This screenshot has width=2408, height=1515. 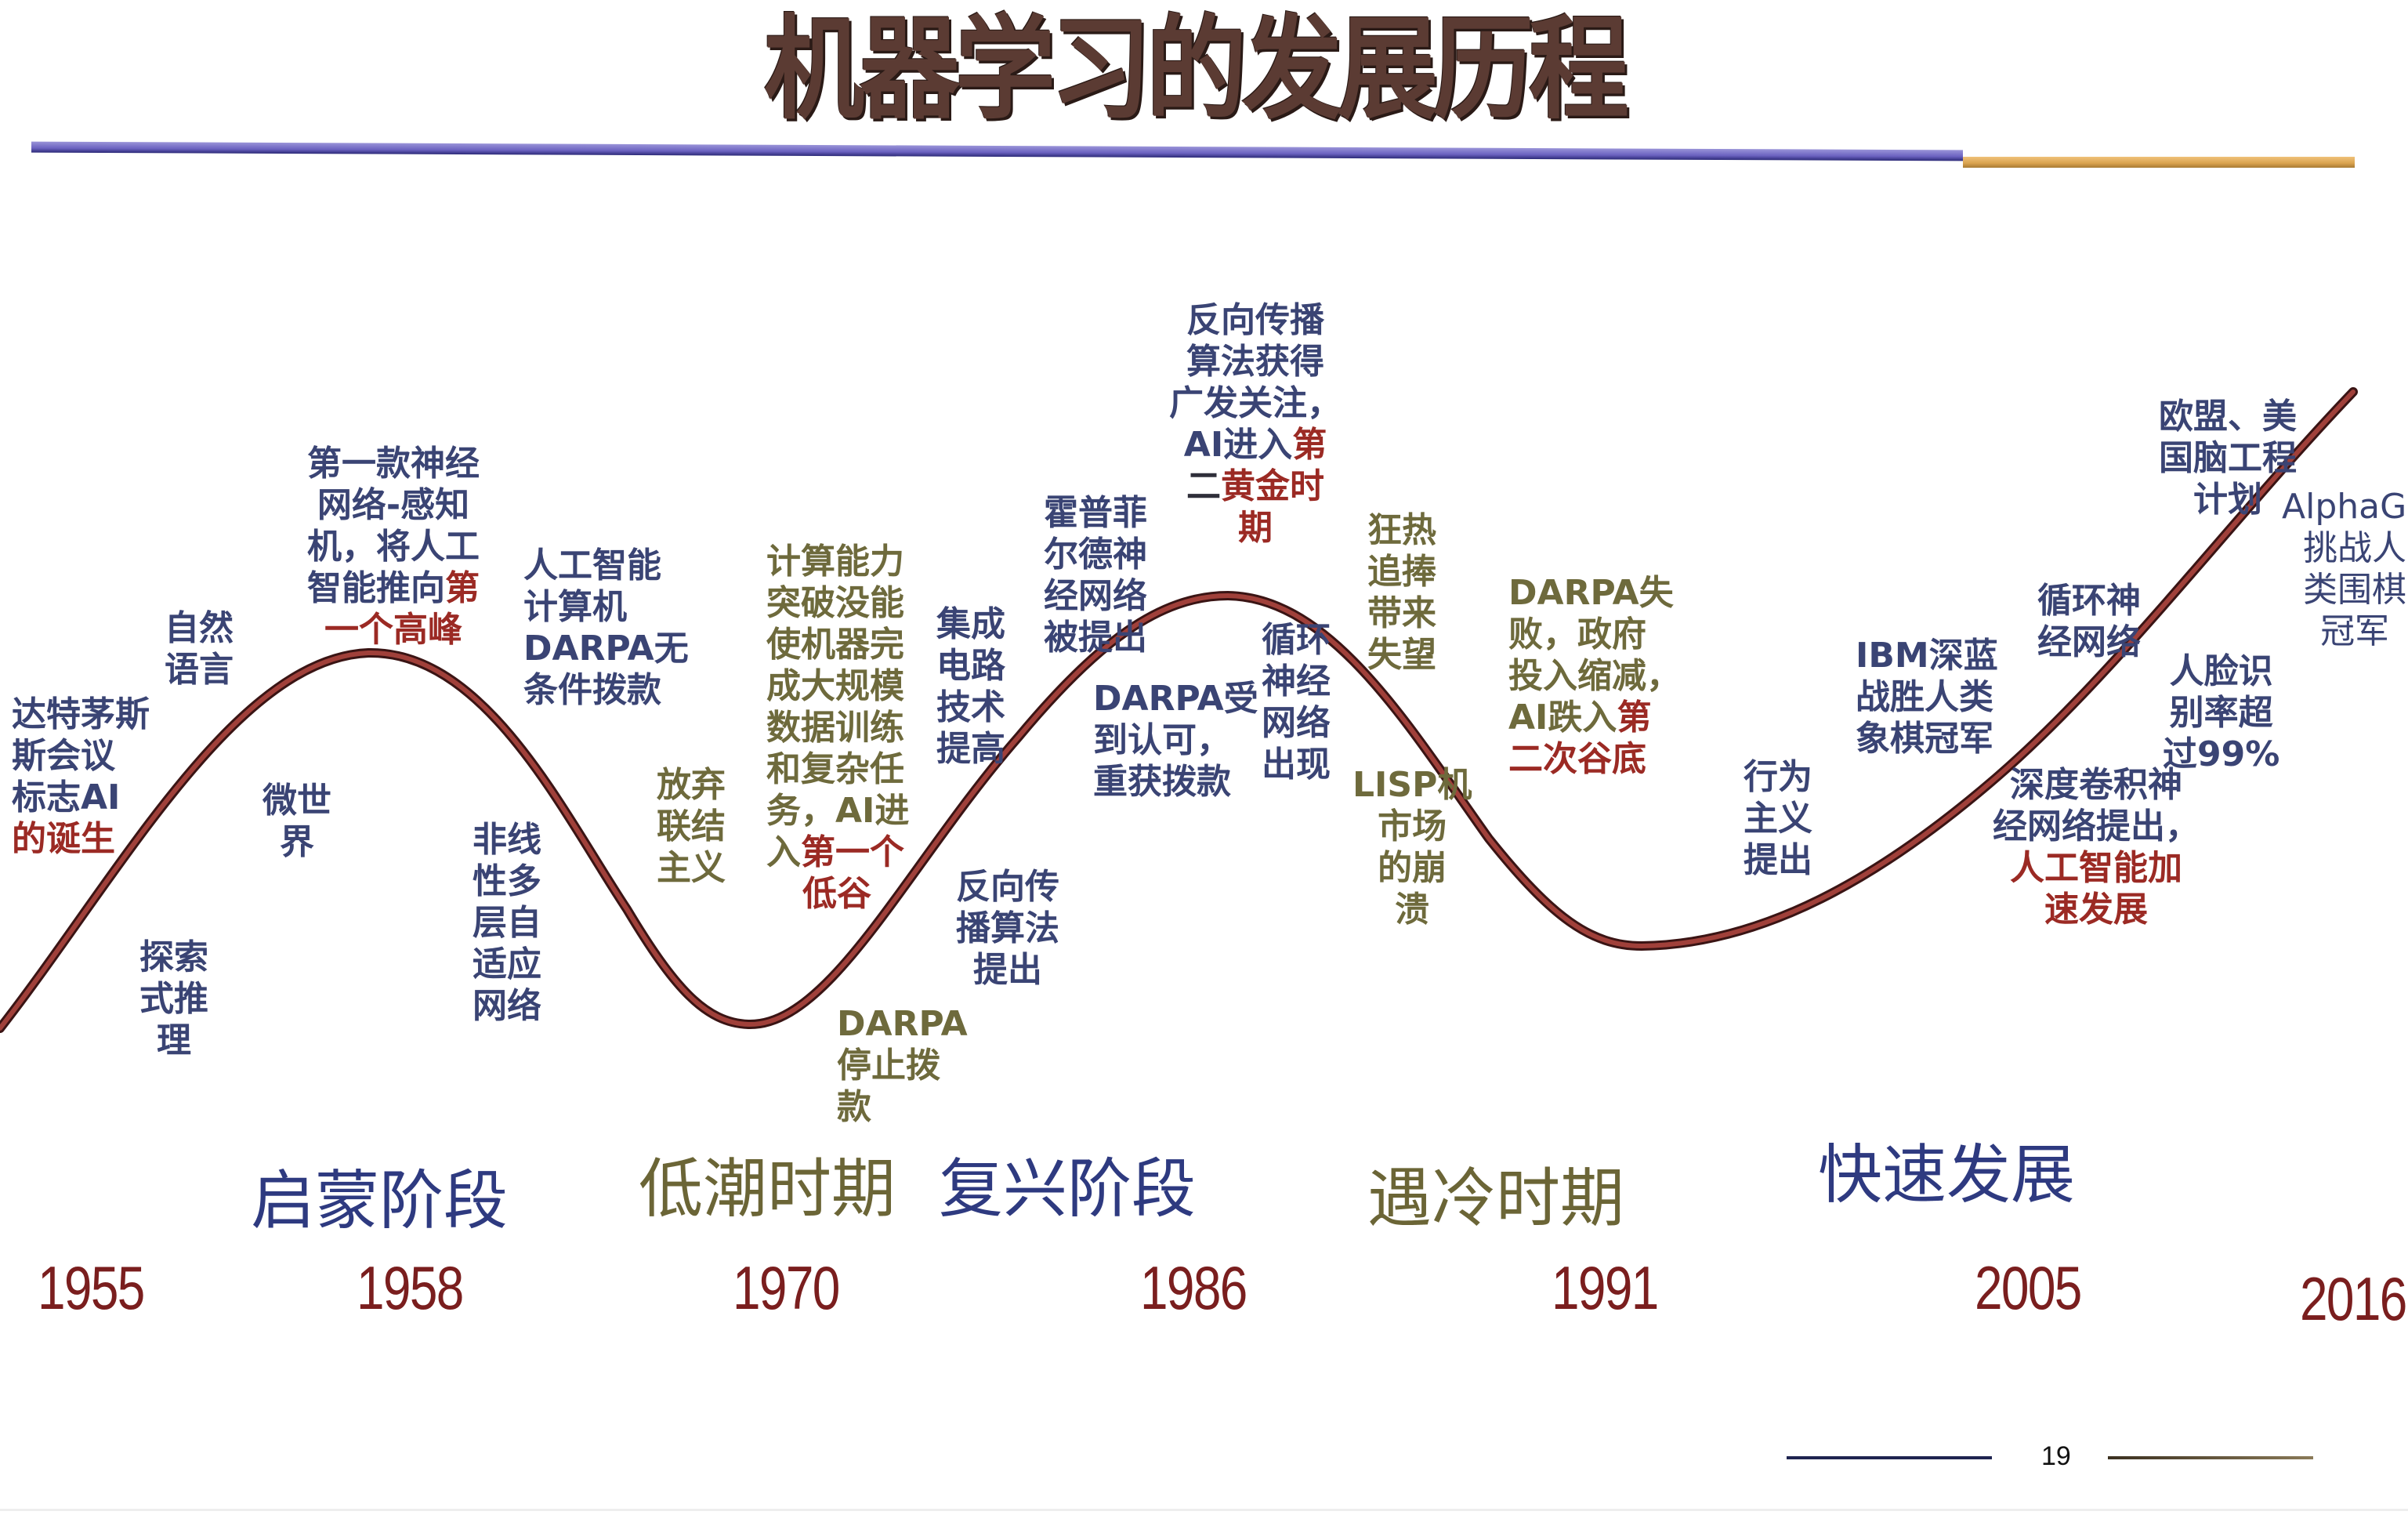 What do you see at coordinates (787, 1287) in the screenshot?
I see `year-1970: 1970` at bounding box center [787, 1287].